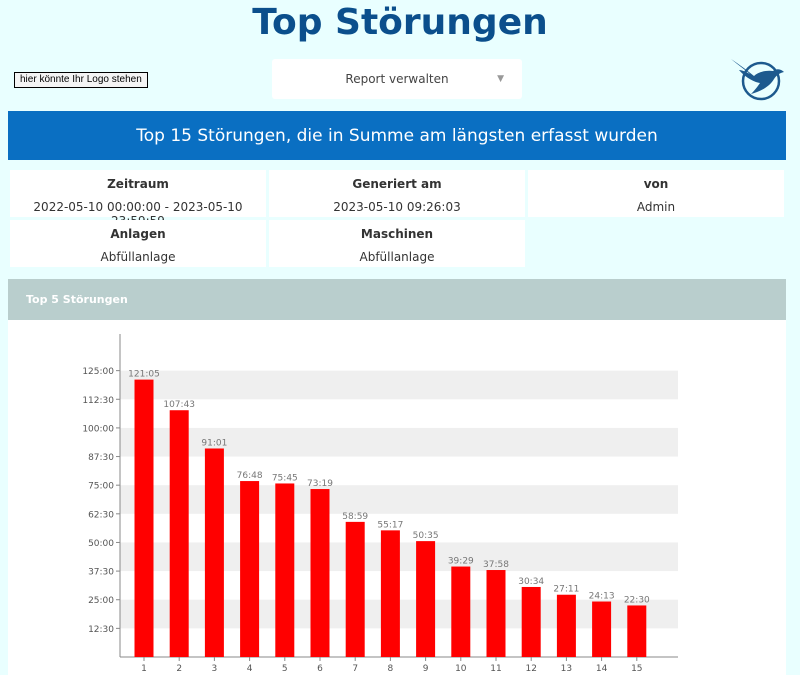 The width and height of the screenshot is (800, 675). I want to click on info-anlagen: Anlagen Abfüllanlage, so click(138, 243).